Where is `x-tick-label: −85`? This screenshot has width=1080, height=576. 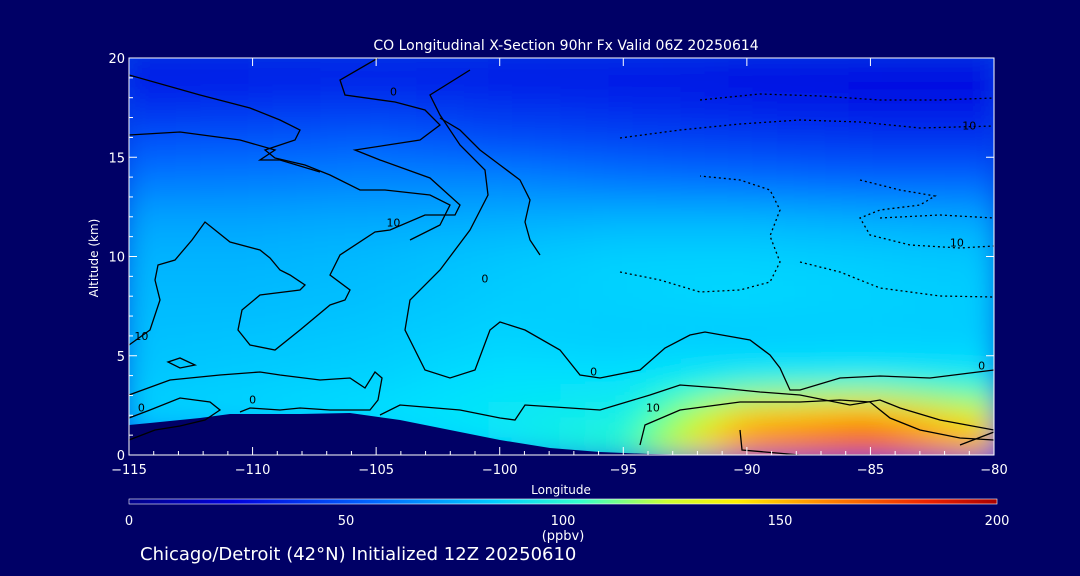
x-tick-label: −85 is located at coordinates (870, 470).